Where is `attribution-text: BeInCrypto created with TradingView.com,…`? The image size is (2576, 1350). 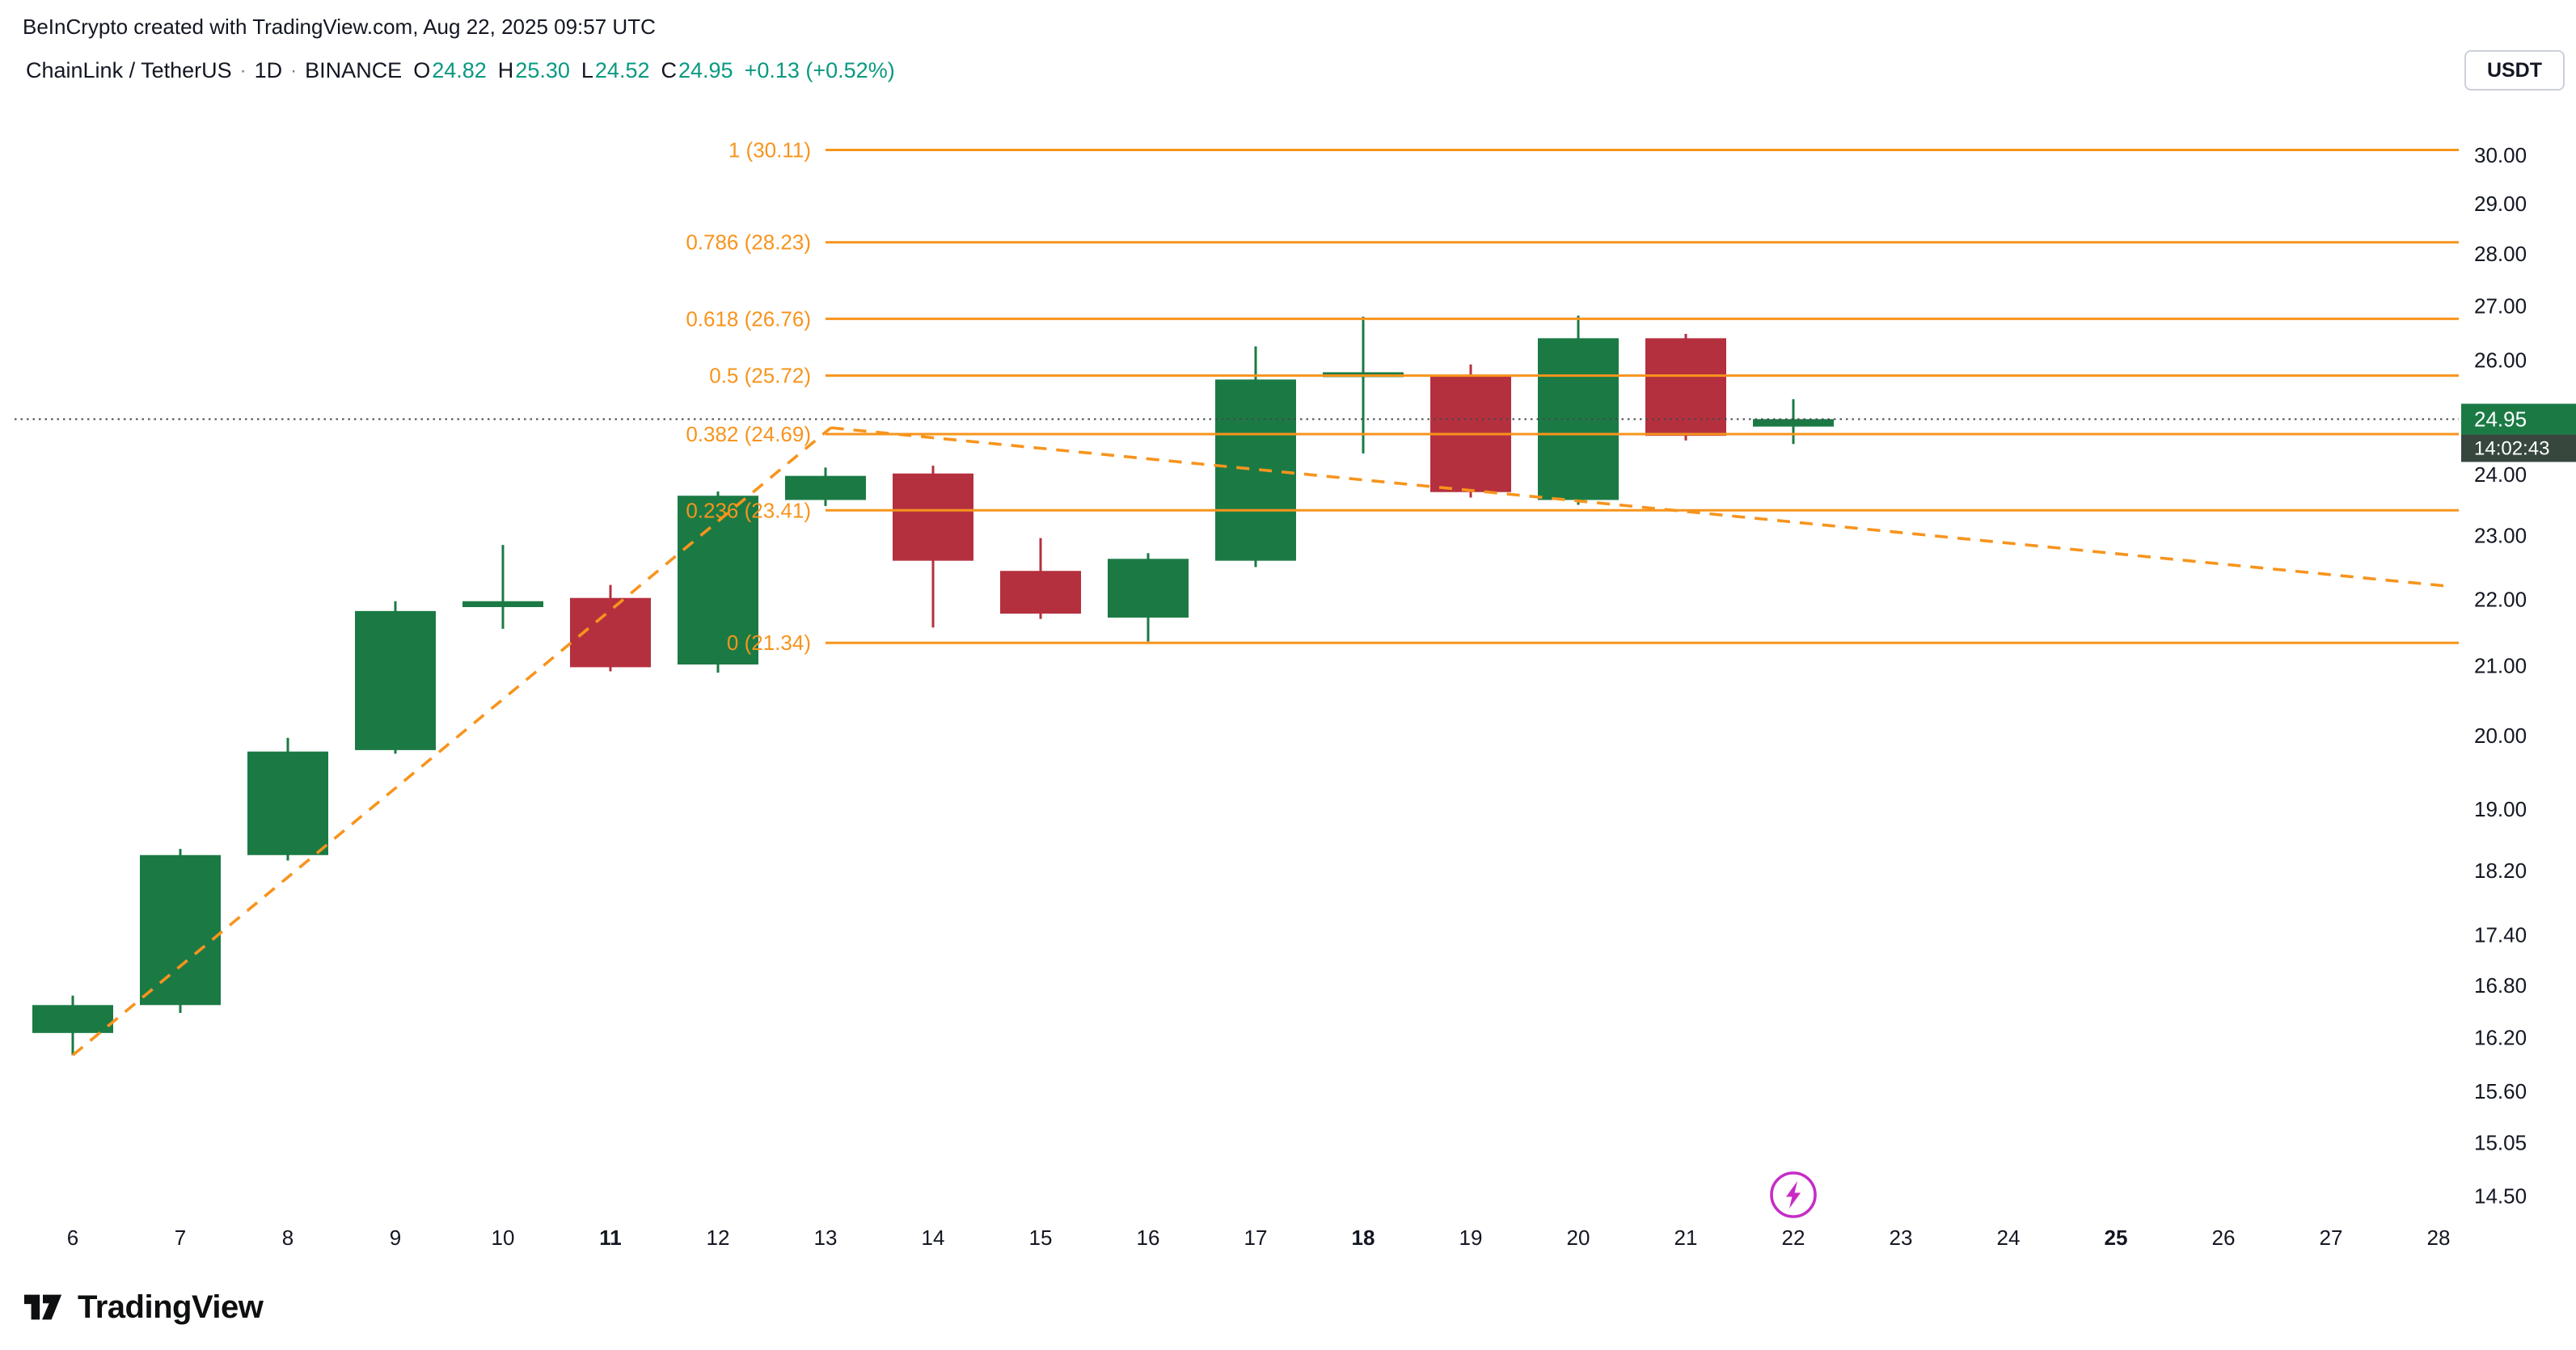 attribution-text: BeInCrypto created with TradingView.com,… is located at coordinates (339, 27).